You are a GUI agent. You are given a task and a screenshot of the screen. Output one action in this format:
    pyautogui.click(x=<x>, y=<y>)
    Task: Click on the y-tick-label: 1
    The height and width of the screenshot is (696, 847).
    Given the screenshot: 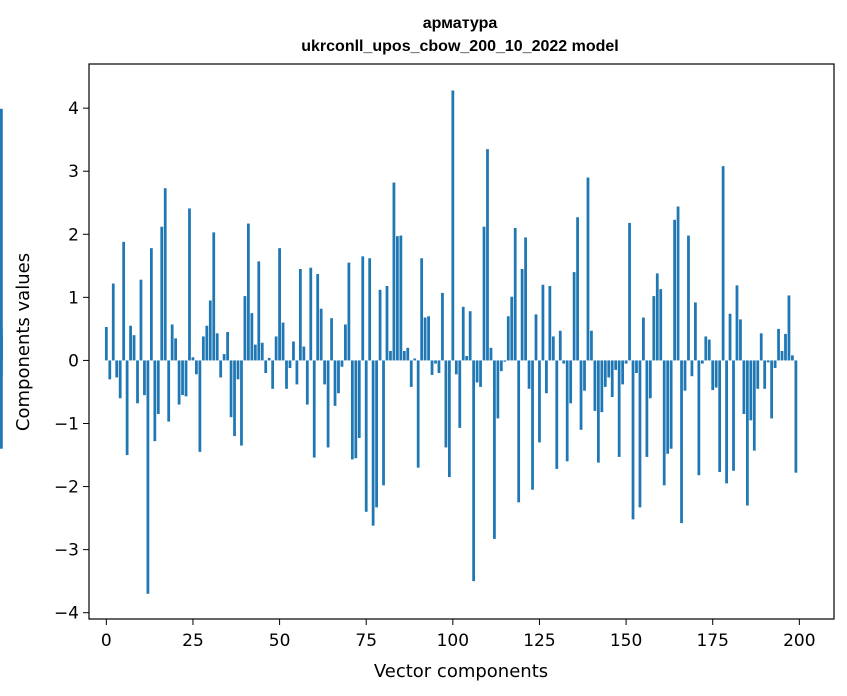 What is the action you would take?
    pyautogui.click(x=73, y=298)
    